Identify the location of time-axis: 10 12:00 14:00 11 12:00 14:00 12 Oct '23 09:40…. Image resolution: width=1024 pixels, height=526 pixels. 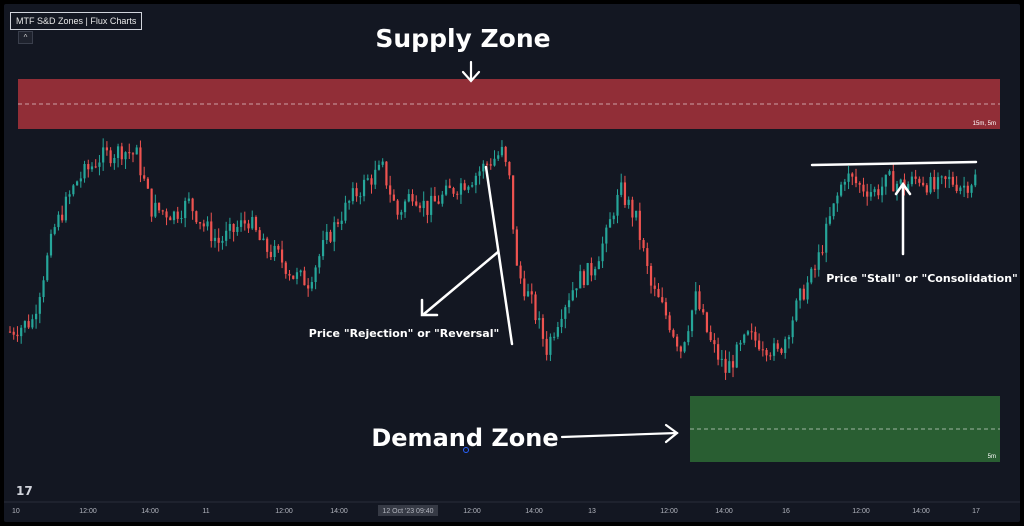
(512, 508).